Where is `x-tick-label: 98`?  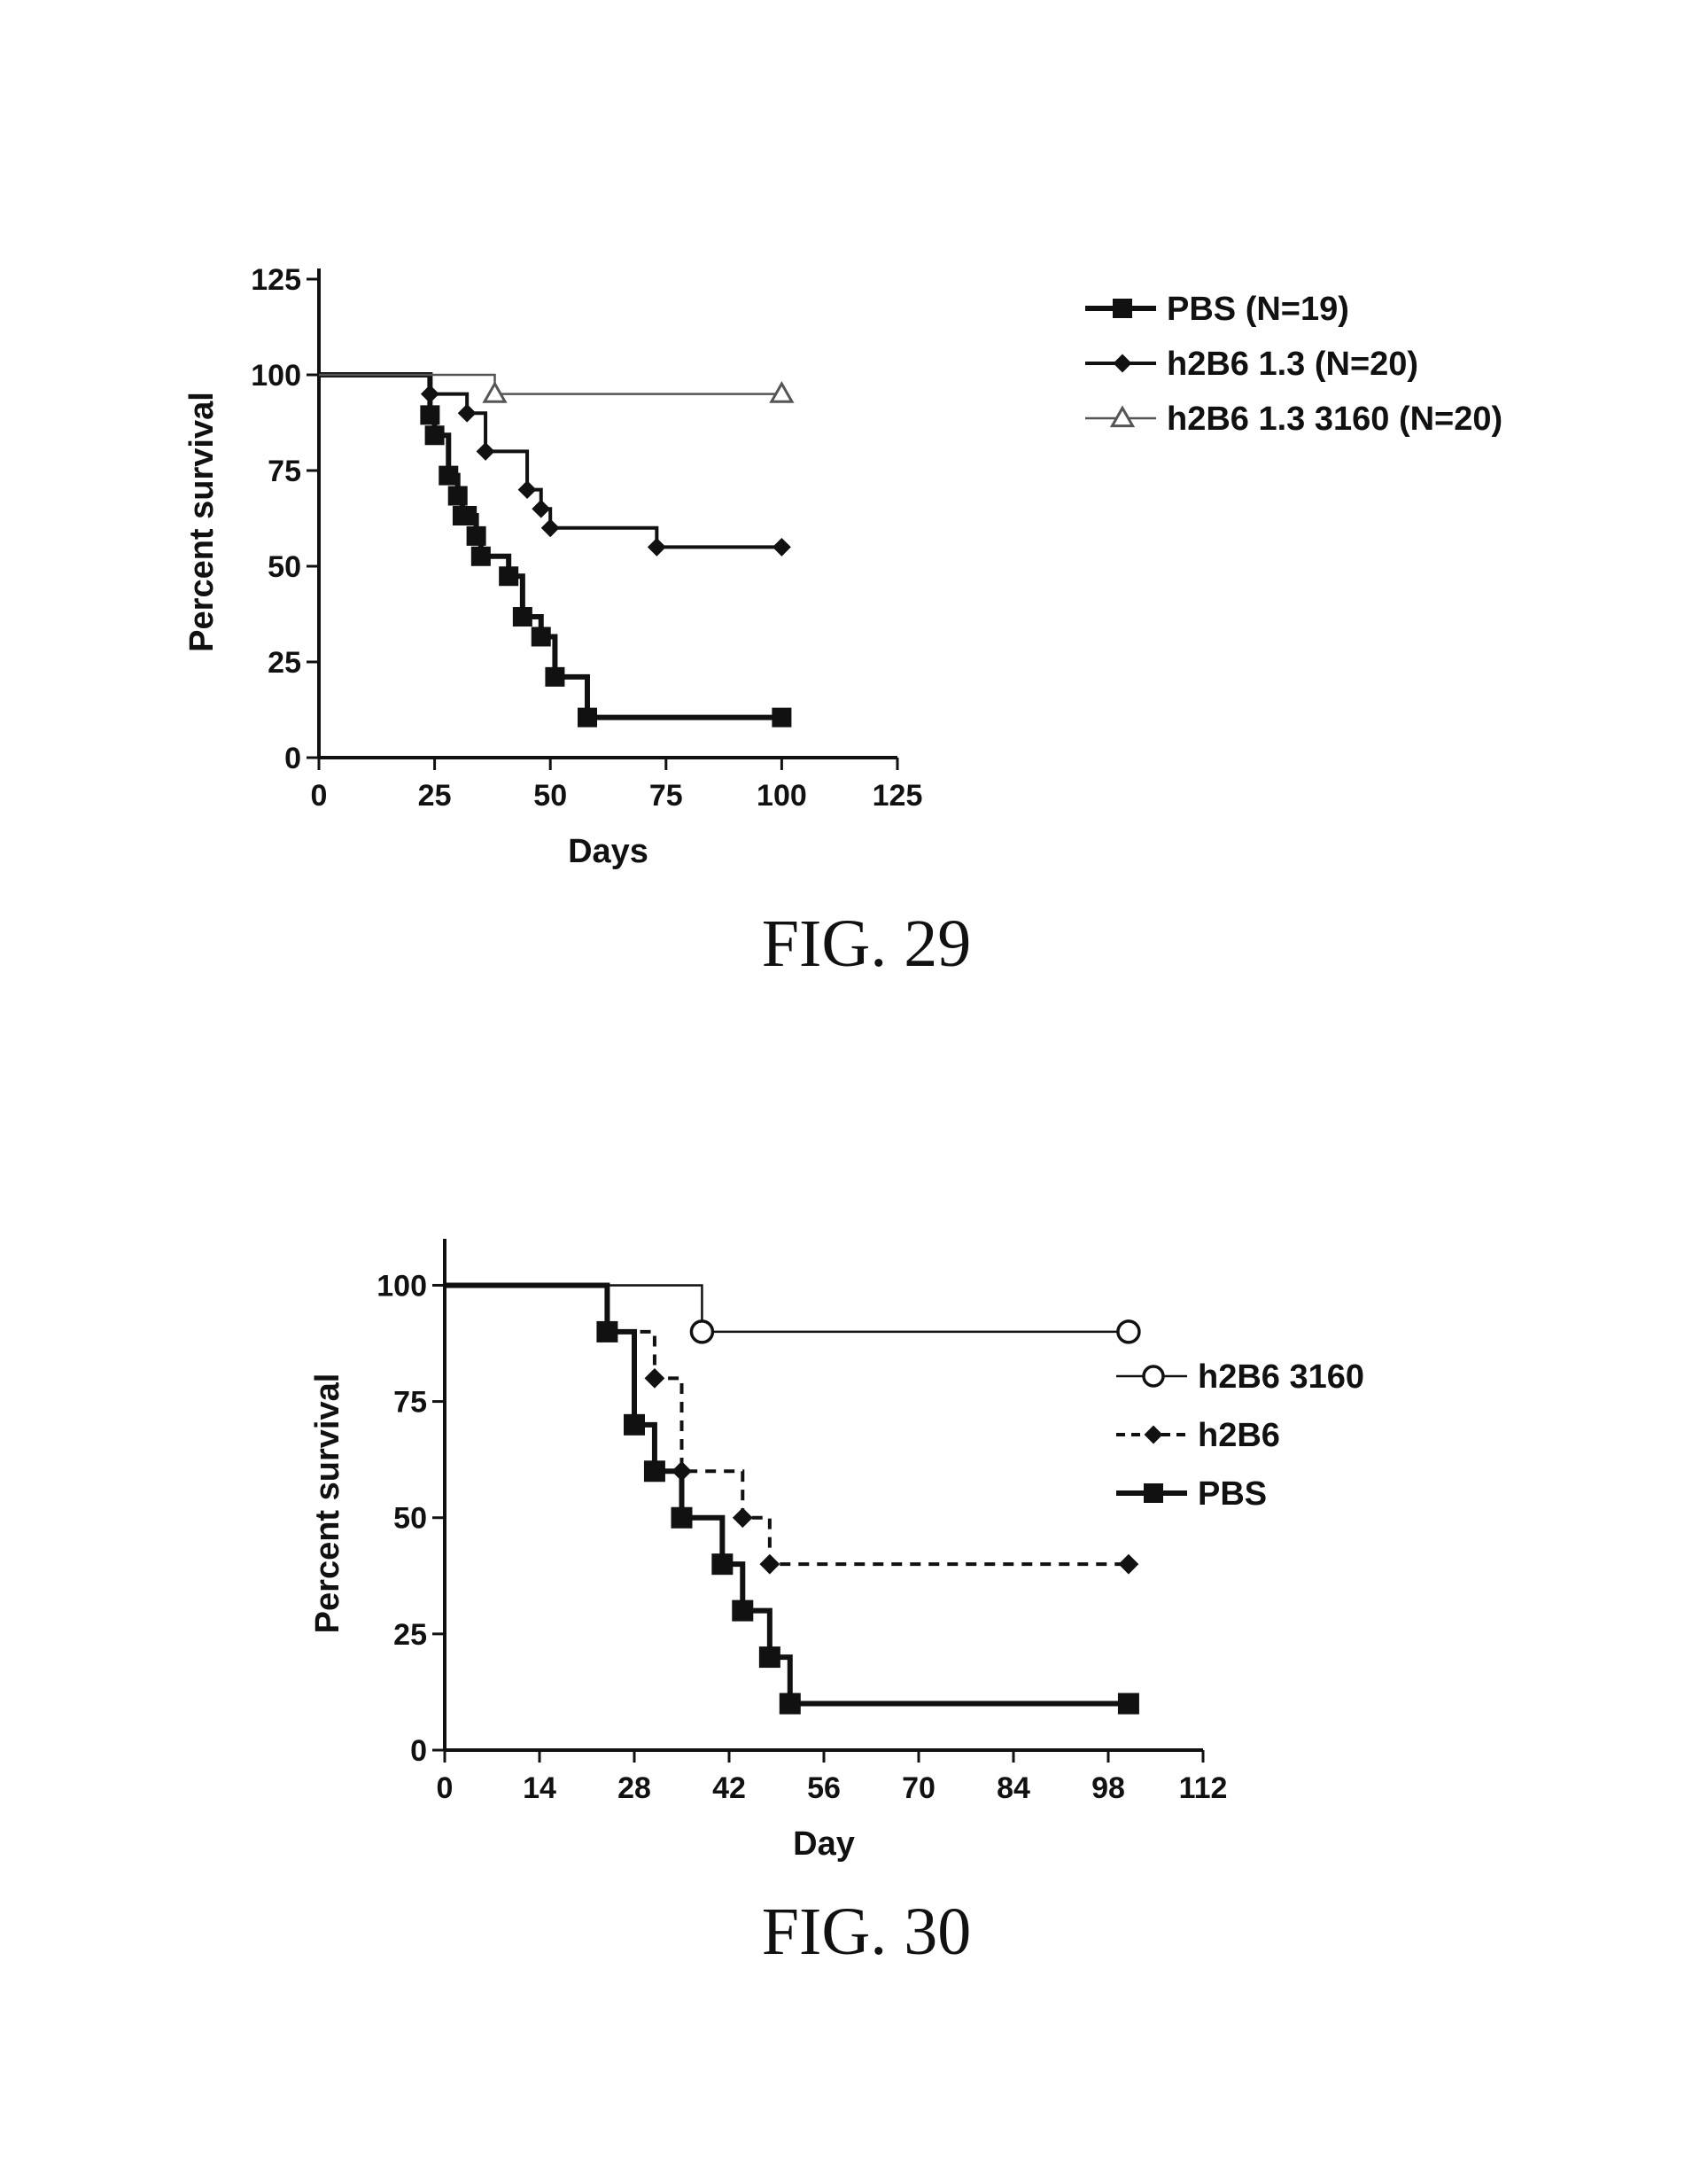 x-tick-label: 98 is located at coordinates (1108, 1788).